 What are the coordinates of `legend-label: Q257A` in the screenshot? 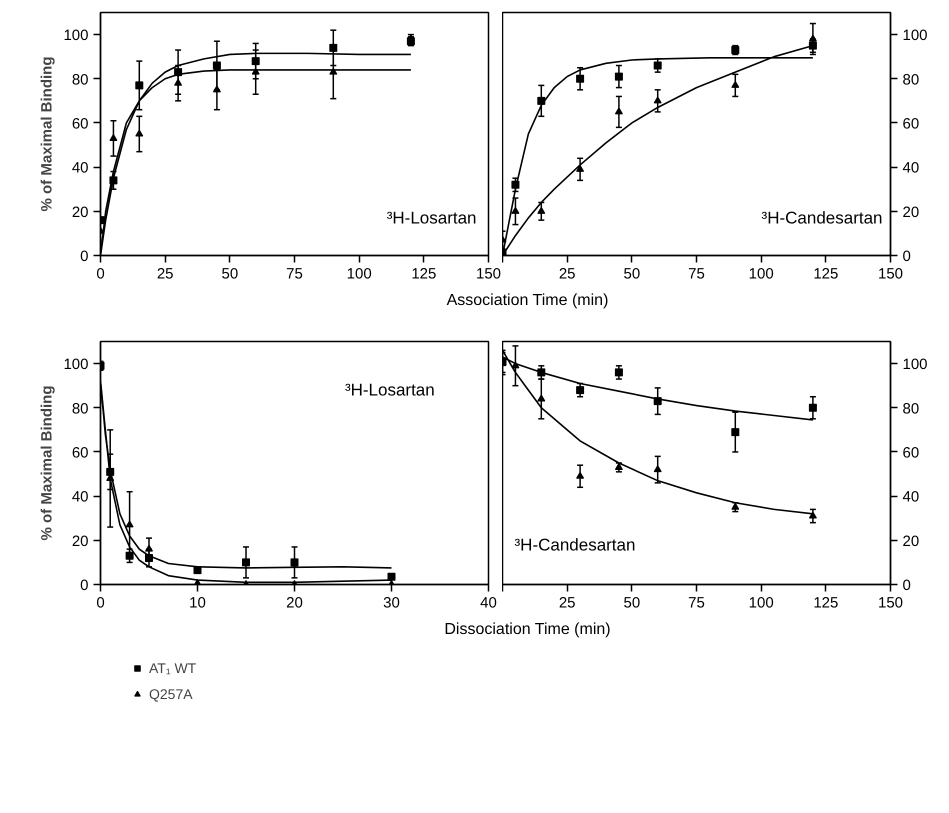 It's located at (171, 694).